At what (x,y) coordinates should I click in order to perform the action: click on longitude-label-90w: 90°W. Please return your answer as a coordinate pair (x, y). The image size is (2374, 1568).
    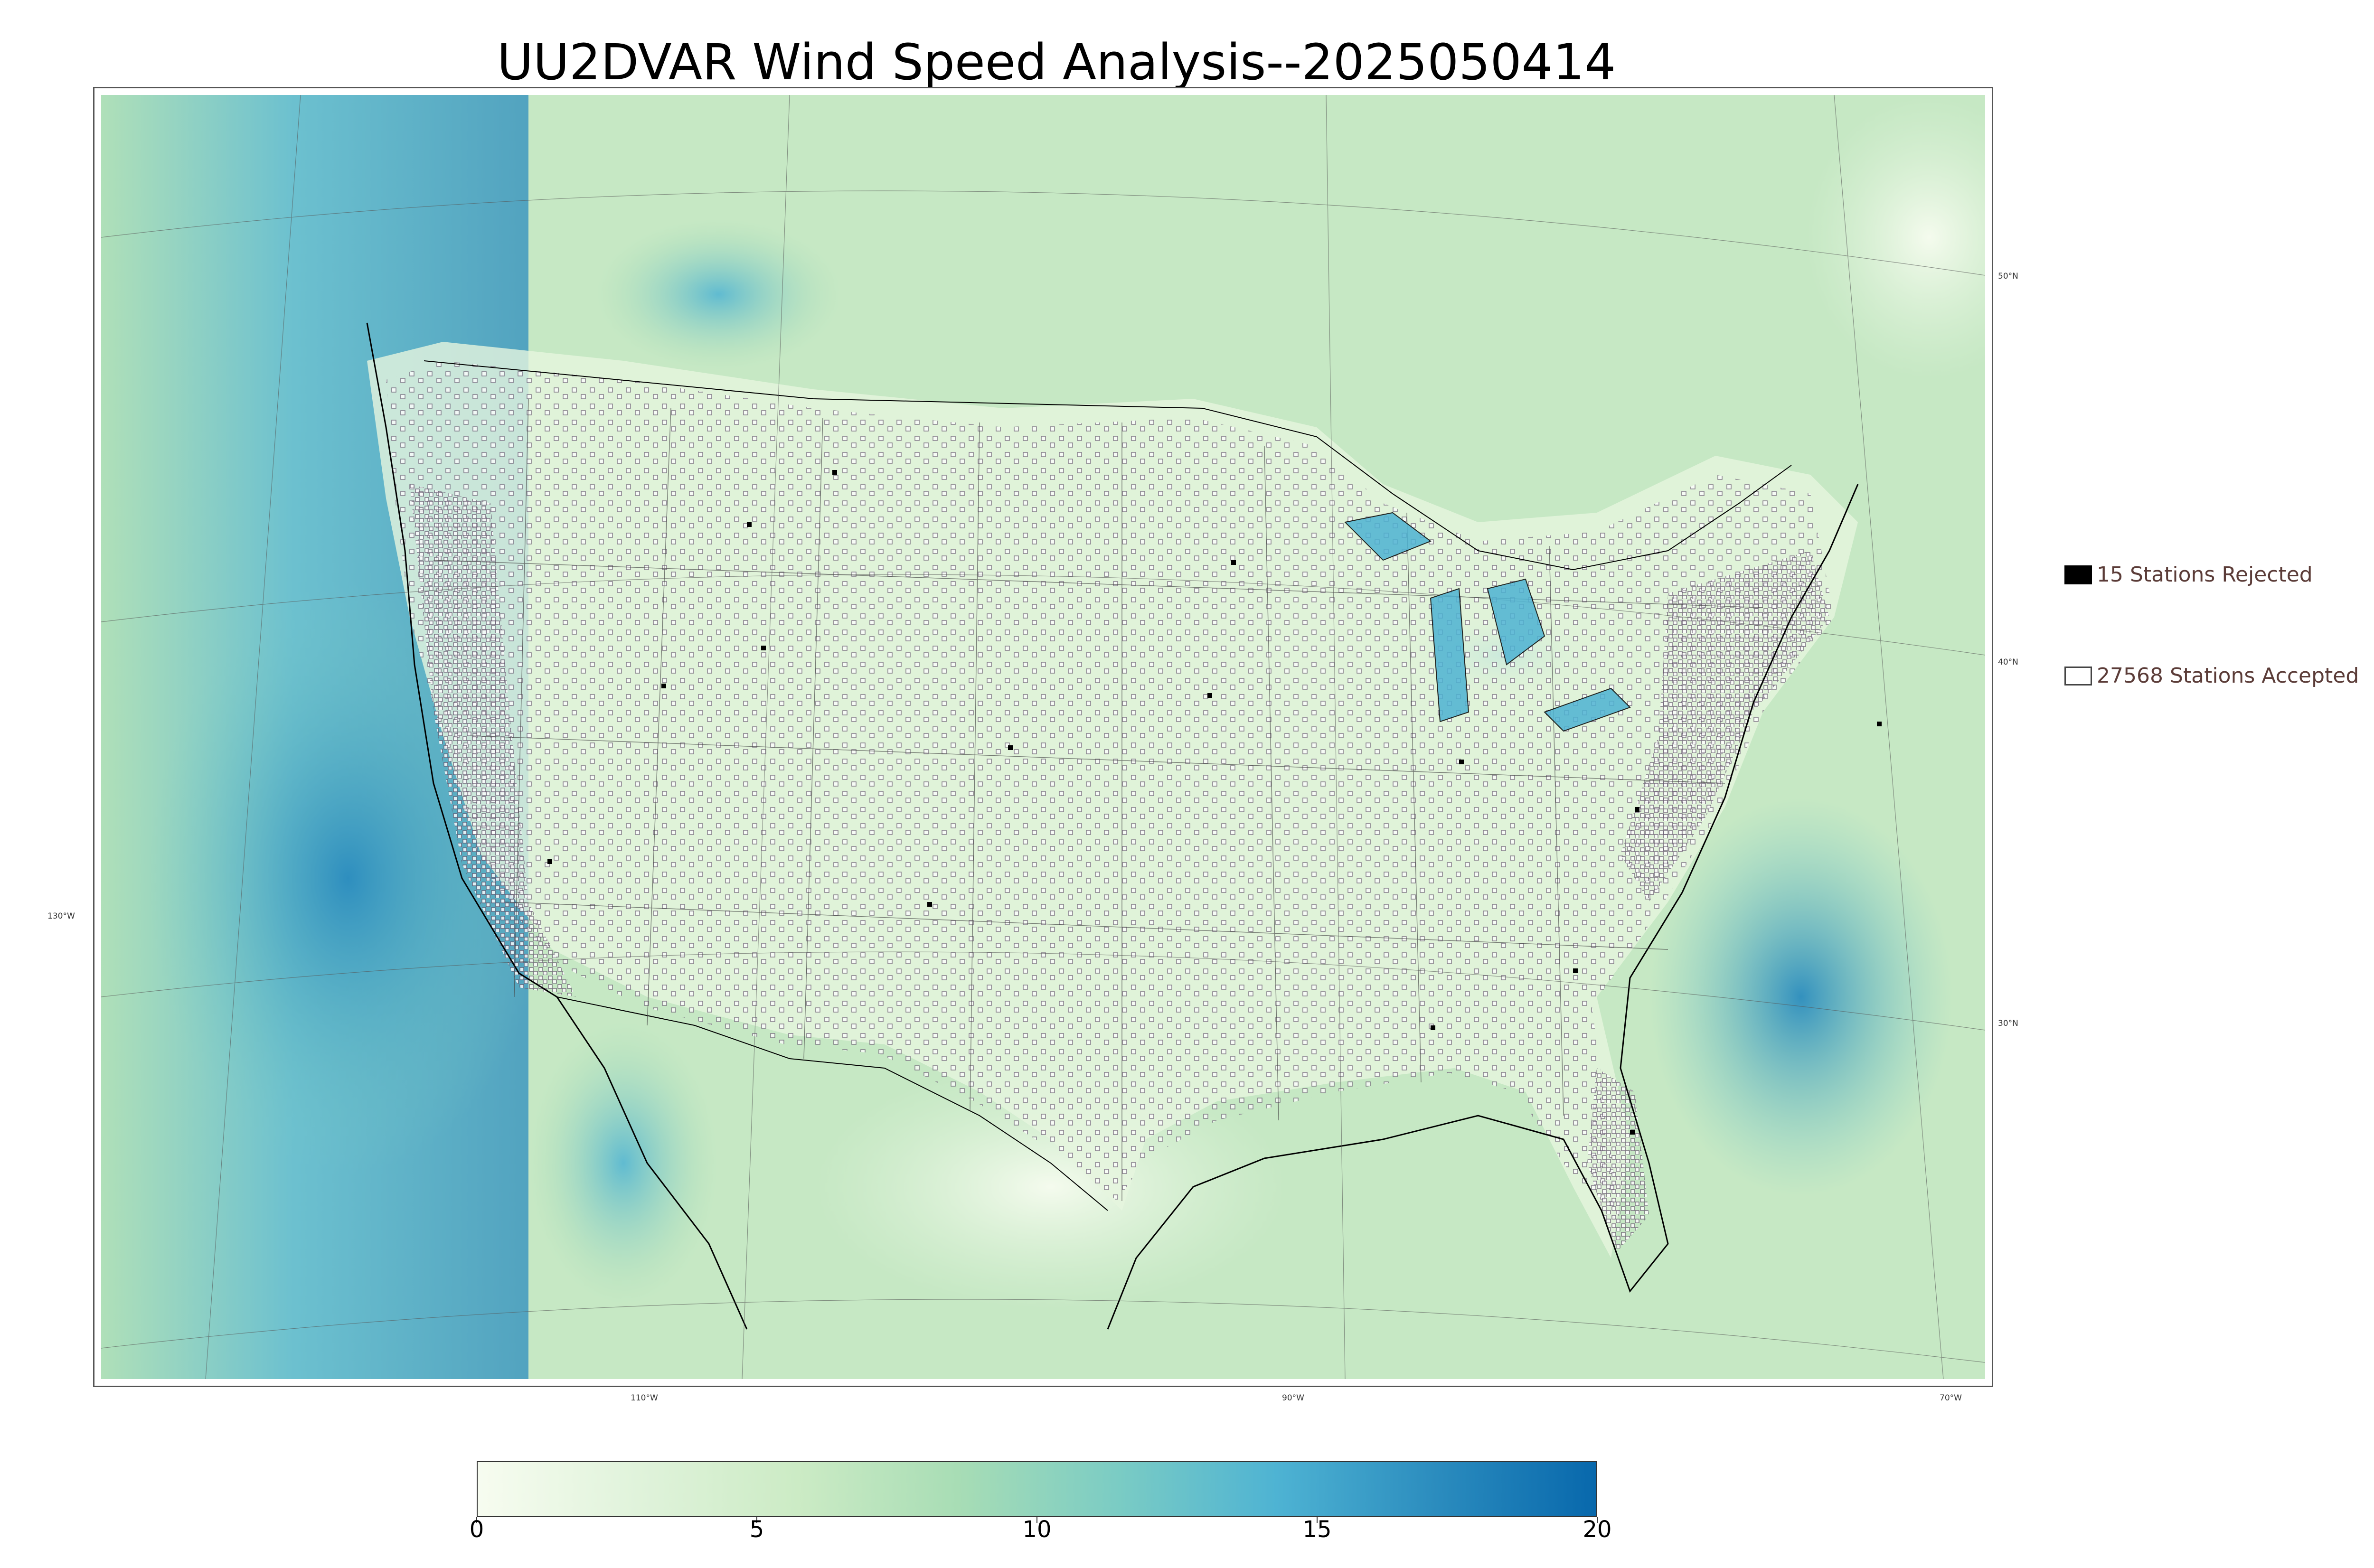
    Looking at the image, I should click on (1293, 1398).